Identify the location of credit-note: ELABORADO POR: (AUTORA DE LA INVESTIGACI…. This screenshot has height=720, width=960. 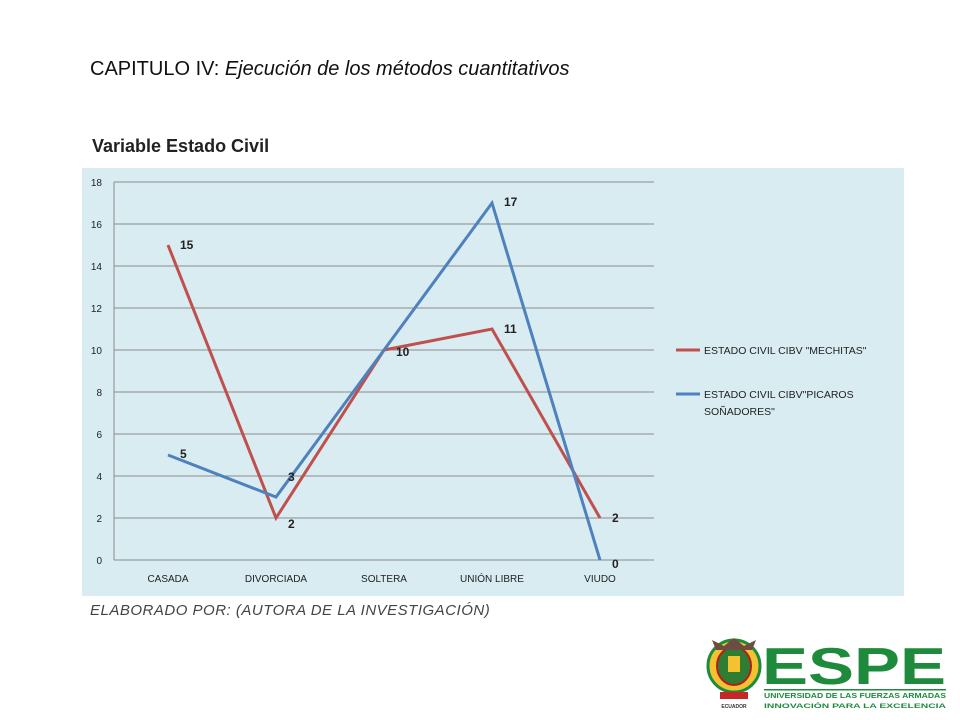
(290, 610).